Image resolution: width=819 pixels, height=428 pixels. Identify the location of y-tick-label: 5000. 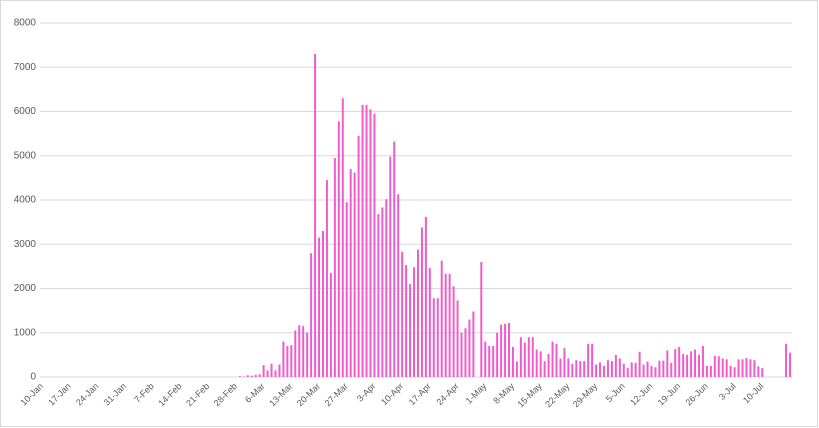
(25, 155).